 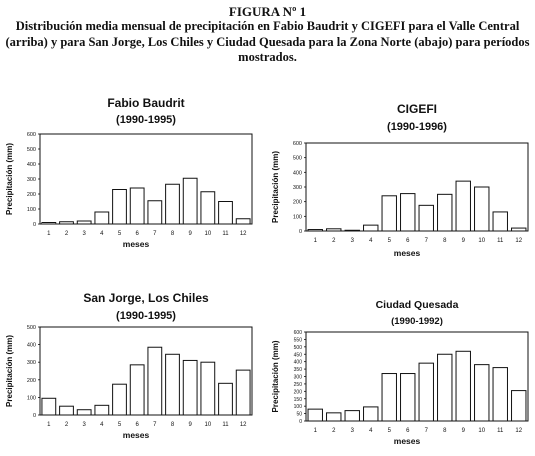 I want to click on x-tick-label: 5, so click(x=120, y=234).